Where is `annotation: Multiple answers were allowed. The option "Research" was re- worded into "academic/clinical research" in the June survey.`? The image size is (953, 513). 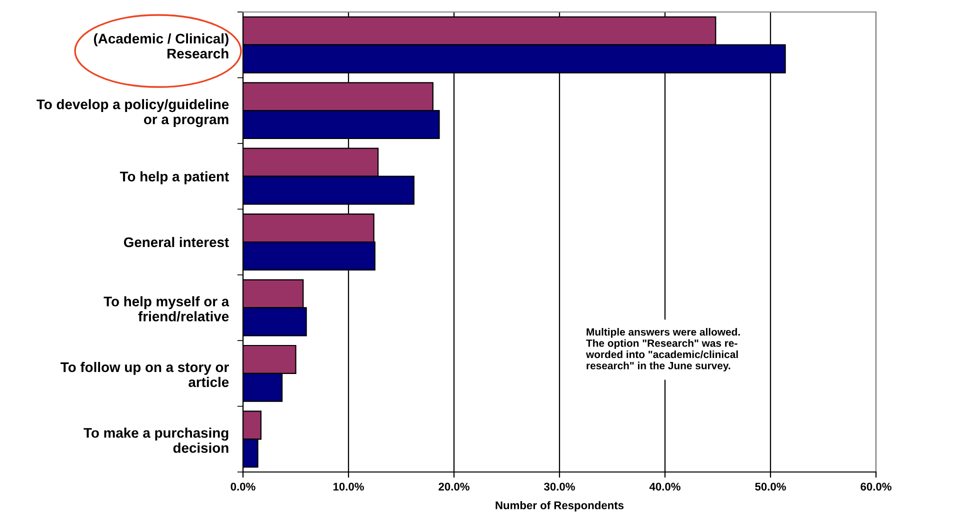
annotation: Multiple answers were allowed. The option "Research" was re- worded into "academic/clinical research" in the June survey. is located at coordinates (663, 350).